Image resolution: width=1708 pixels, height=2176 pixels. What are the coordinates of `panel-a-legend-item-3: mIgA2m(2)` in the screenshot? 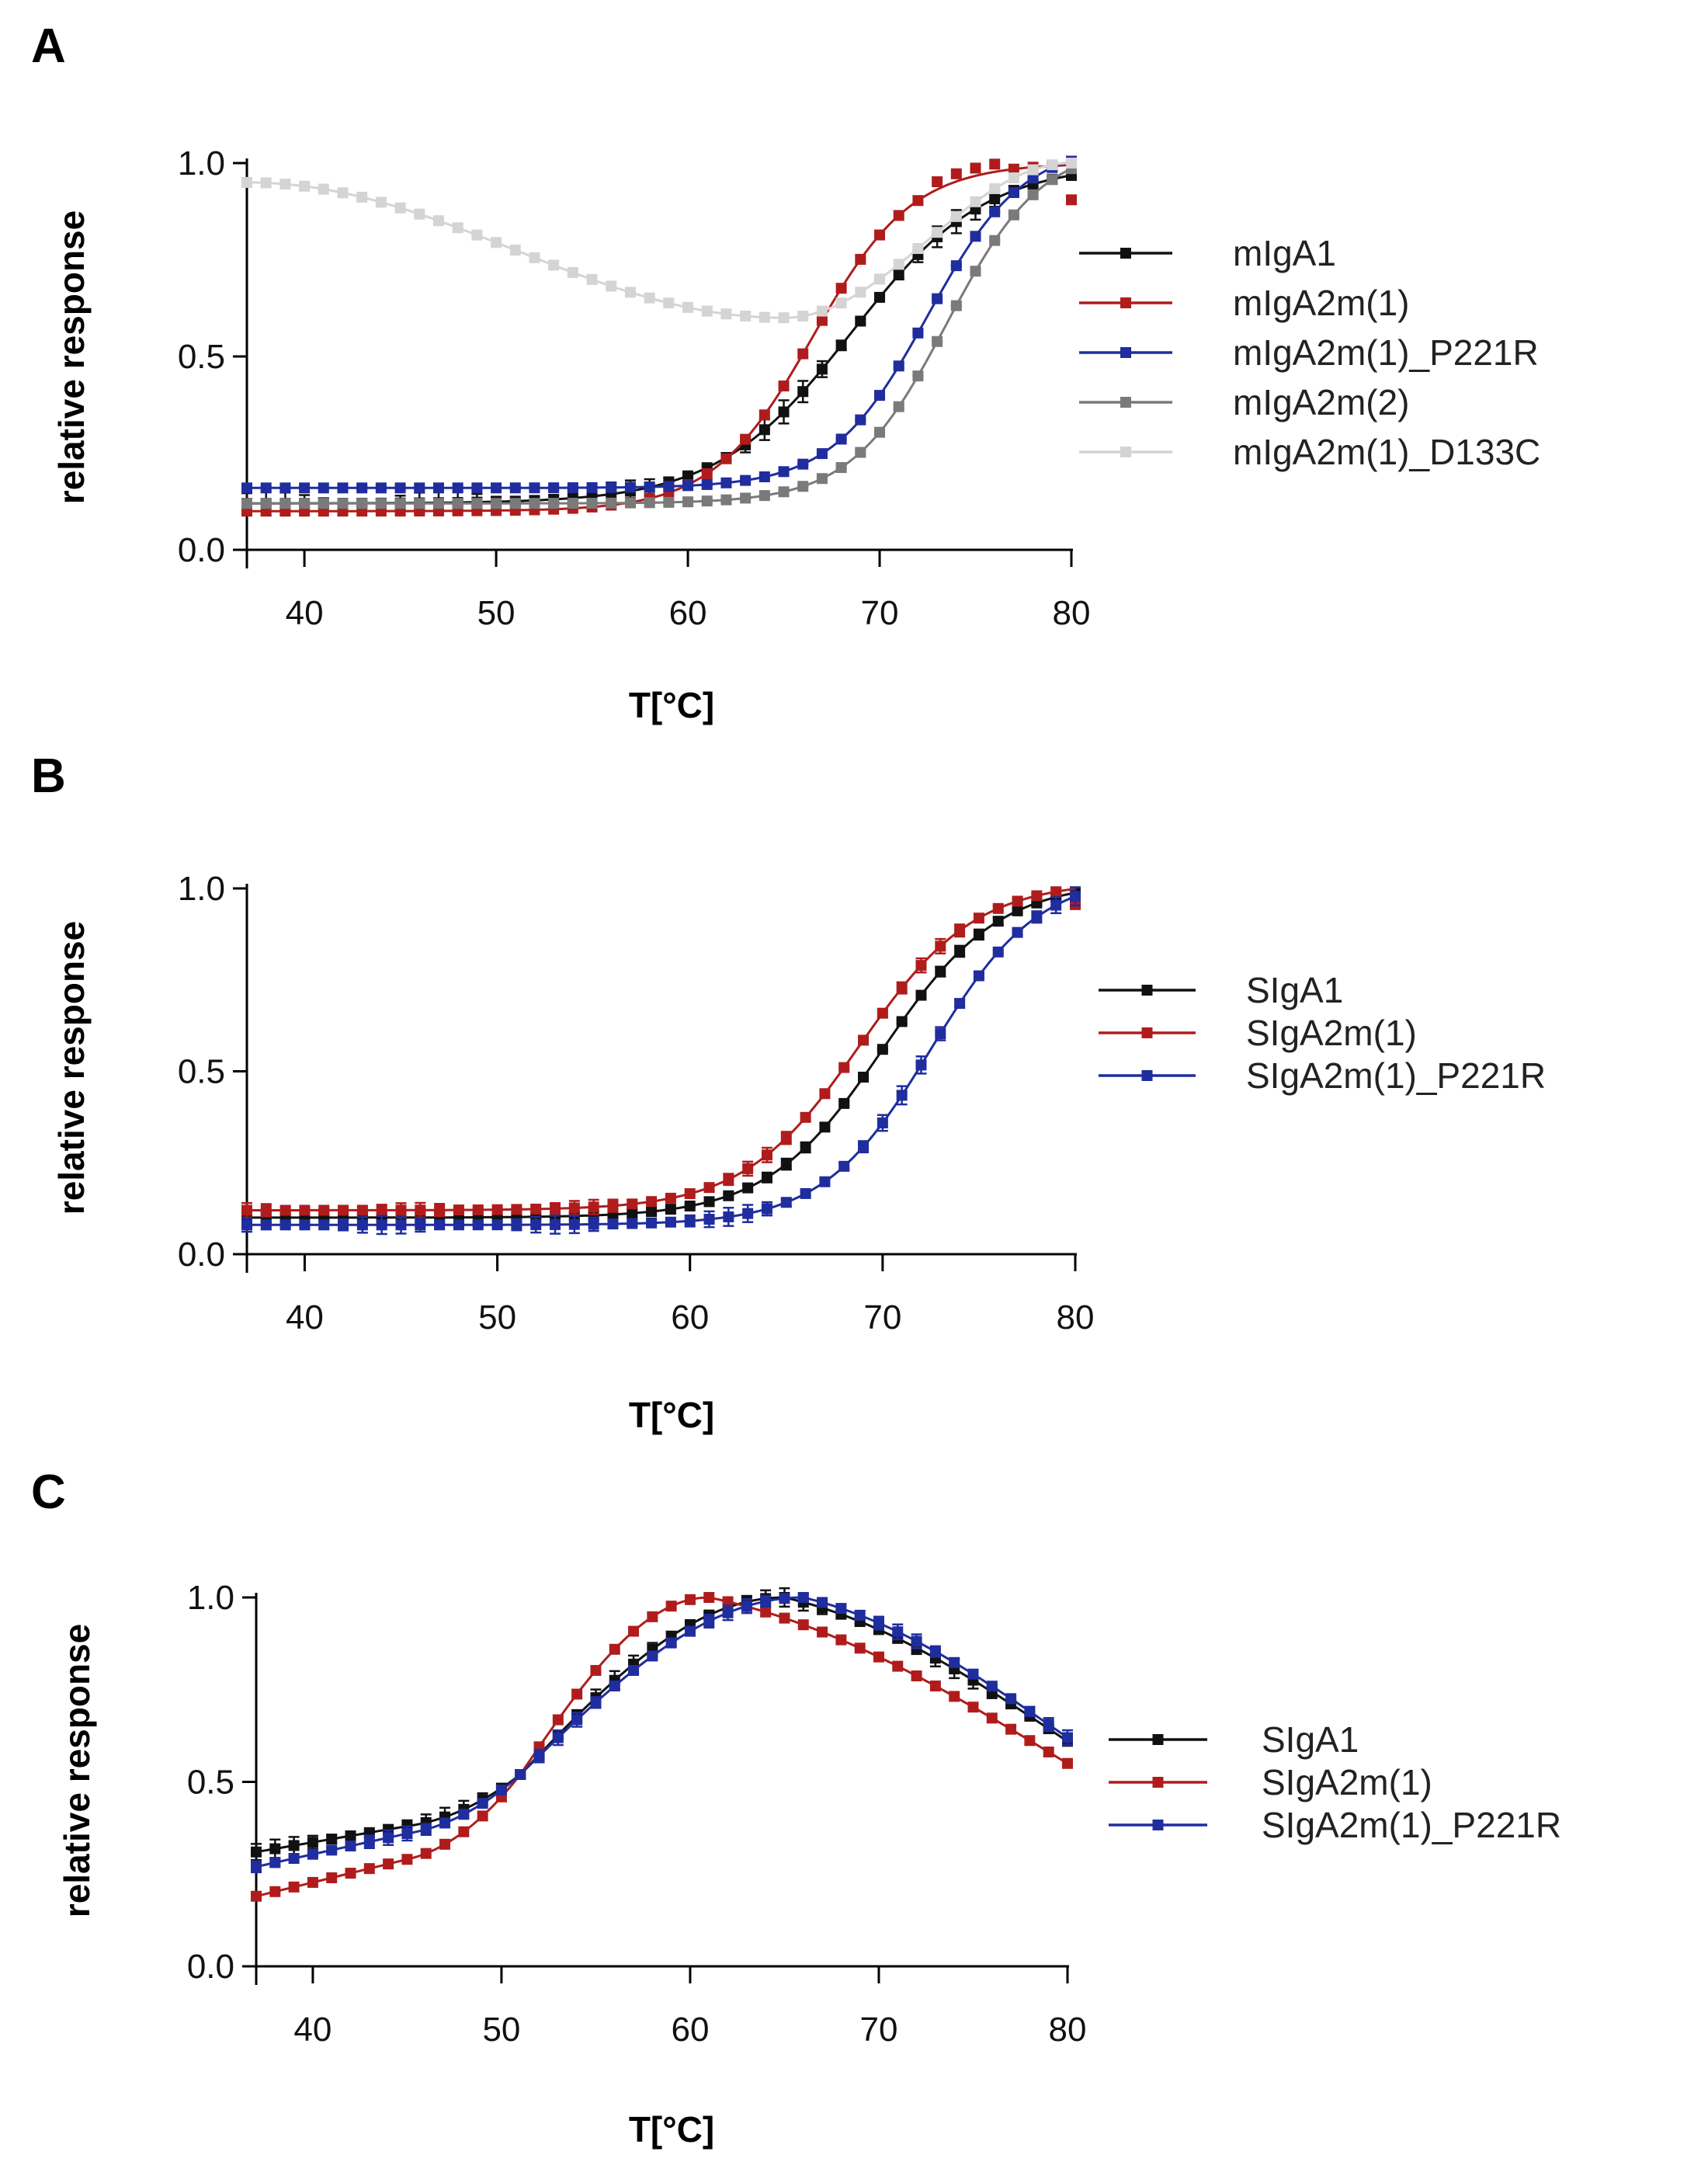 It's located at (1244, 402).